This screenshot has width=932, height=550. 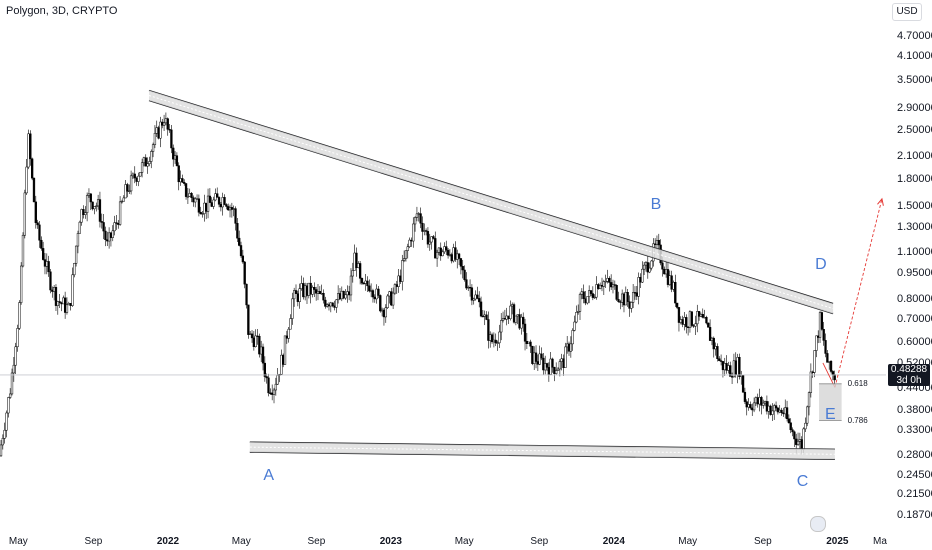 I want to click on time-tick-label: 2024, so click(x=613, y=541).